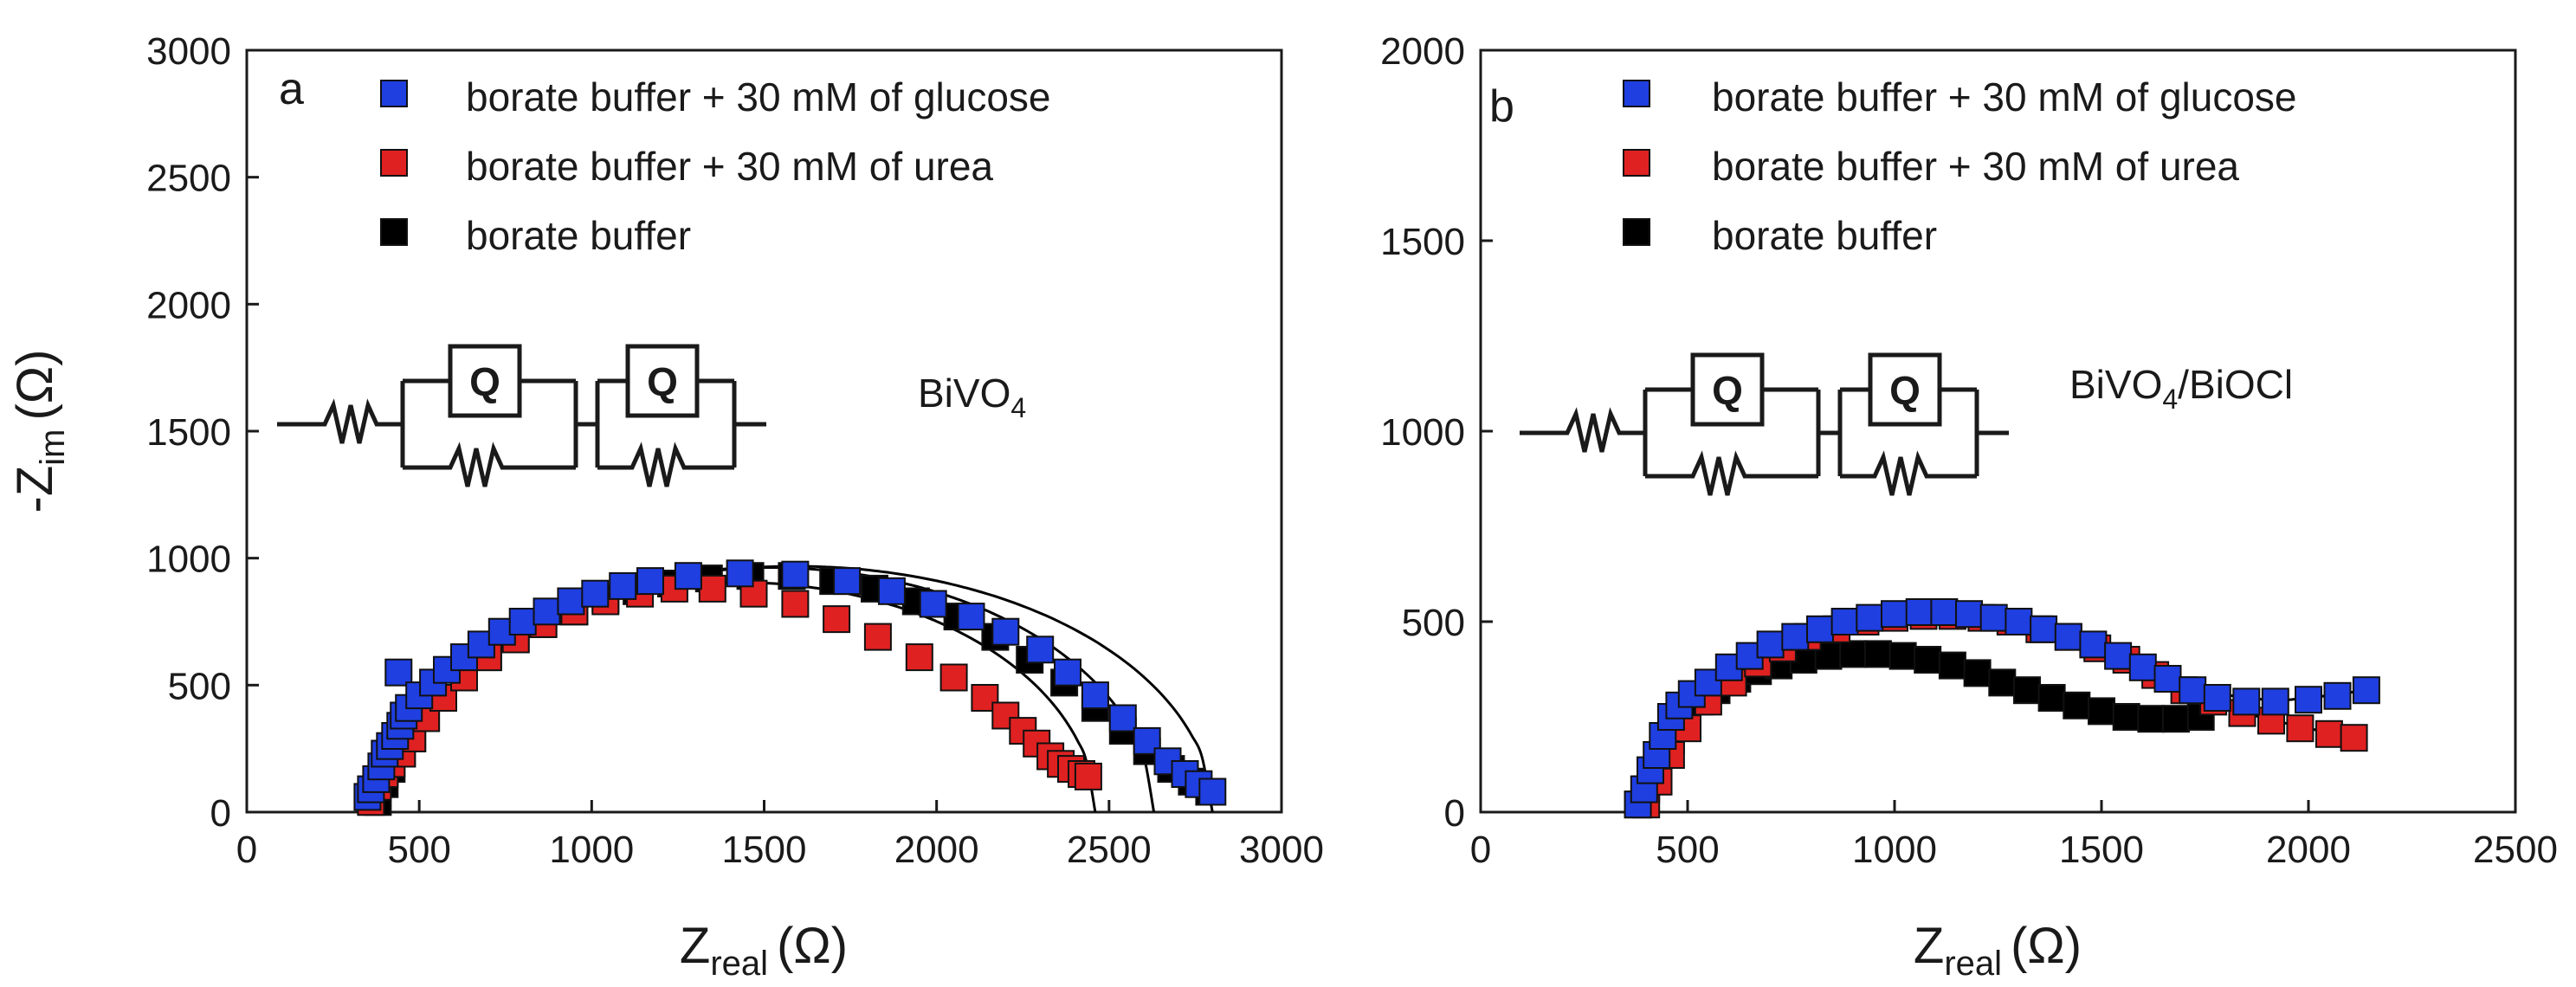 The width and height of the screenshot is (2576, 987). Describe the element at coordinates (1281, 850) in the screenshot. I see `panel-a-x-tick-label: 3000` at that location.